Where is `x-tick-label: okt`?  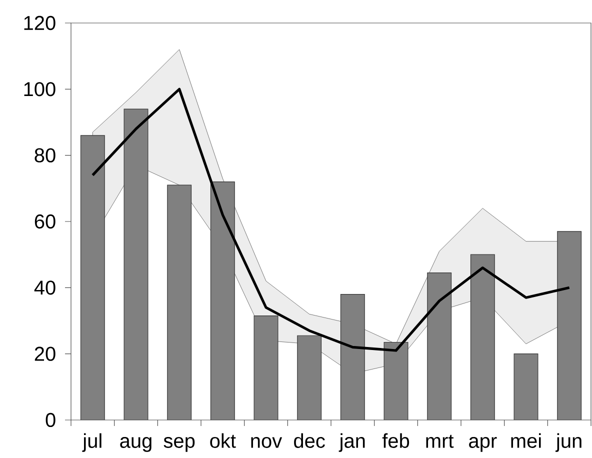
x-tick-label: okt is located at coordinates (223, 440).